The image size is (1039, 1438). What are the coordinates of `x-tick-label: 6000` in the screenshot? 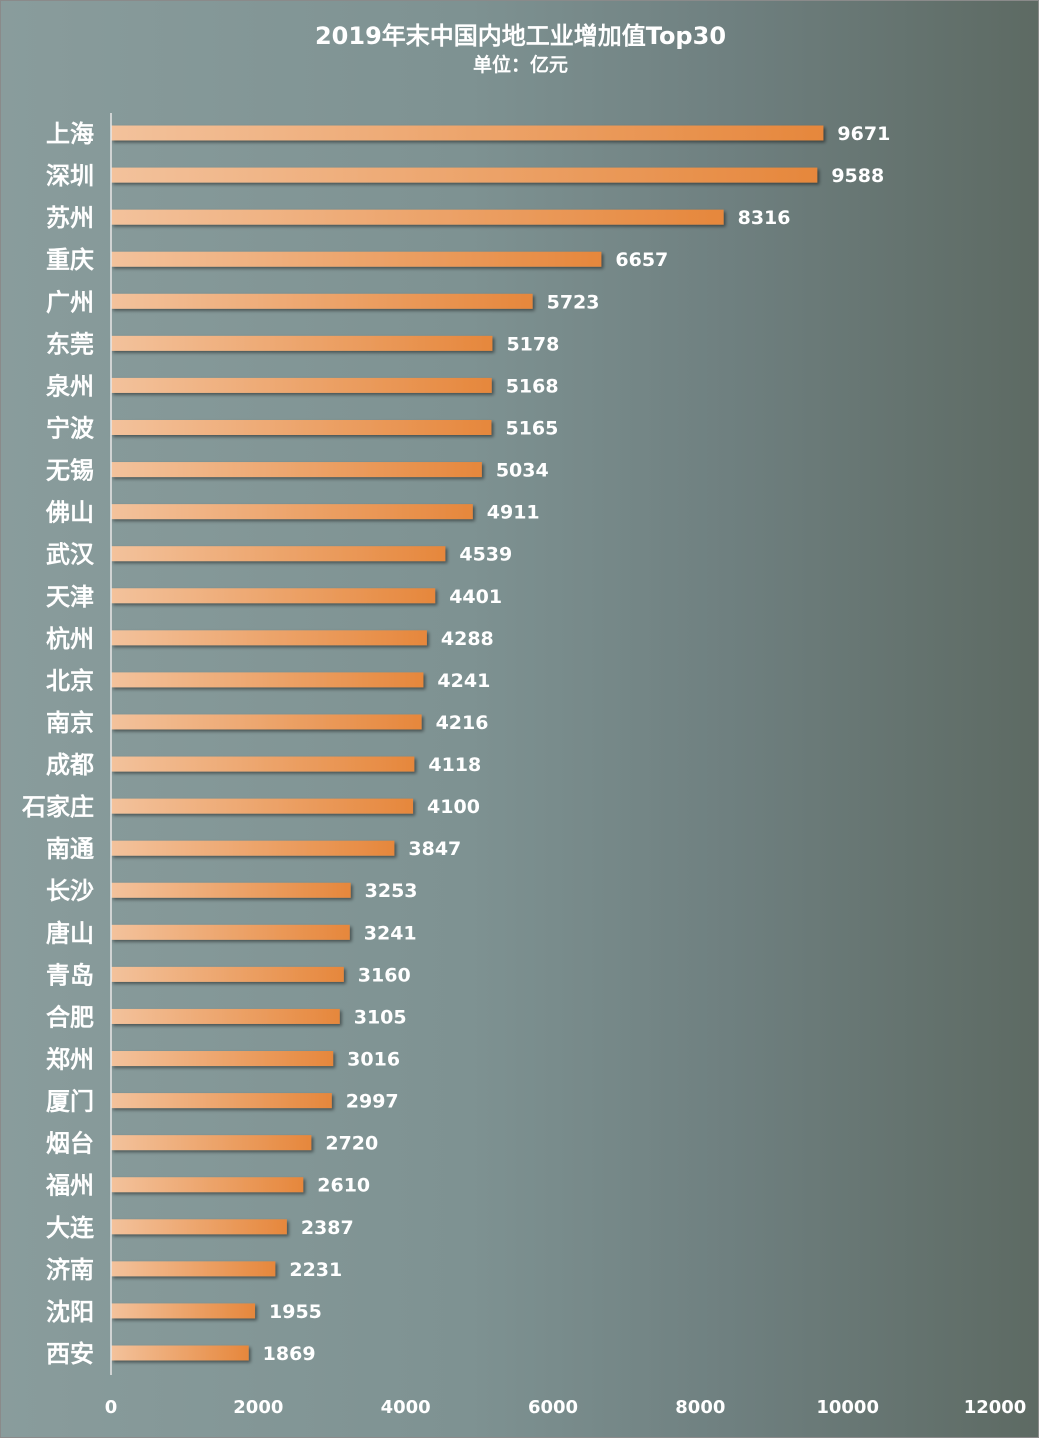 It's located at (553, 1407).